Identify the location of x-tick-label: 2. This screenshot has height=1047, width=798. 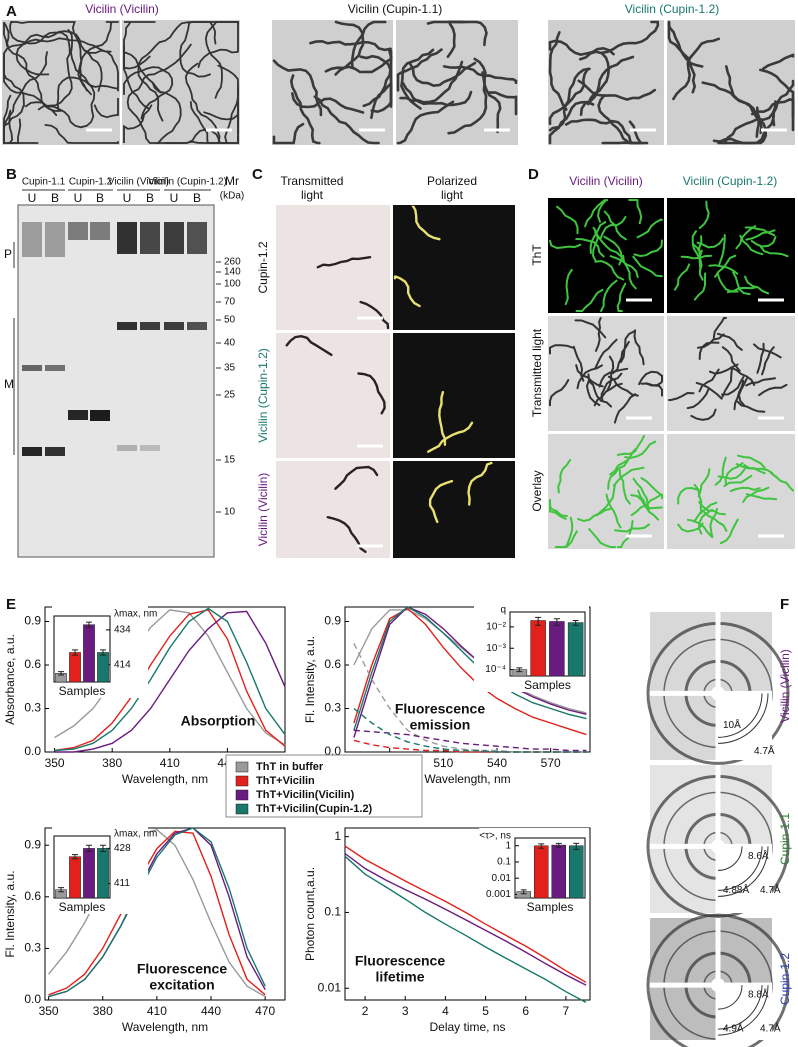
(365, 1011).